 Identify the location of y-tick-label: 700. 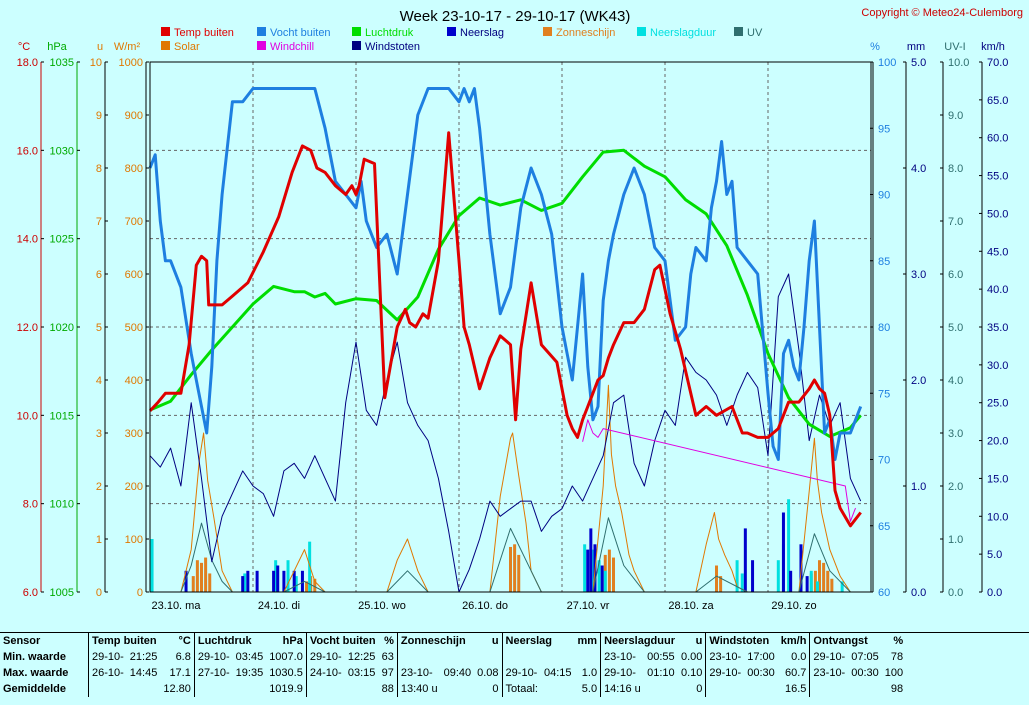
(134, 222).